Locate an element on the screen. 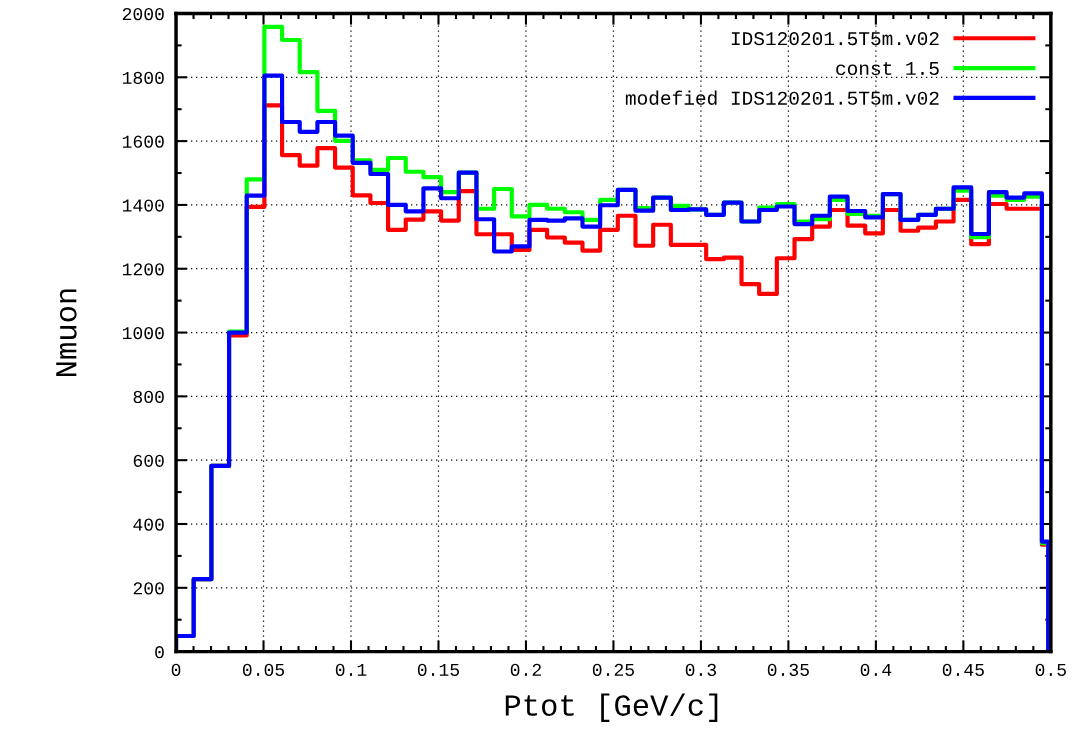 This screenshot has height=749, width=1080. y-tick-label: 1800 is located at coordinates (143, 78).